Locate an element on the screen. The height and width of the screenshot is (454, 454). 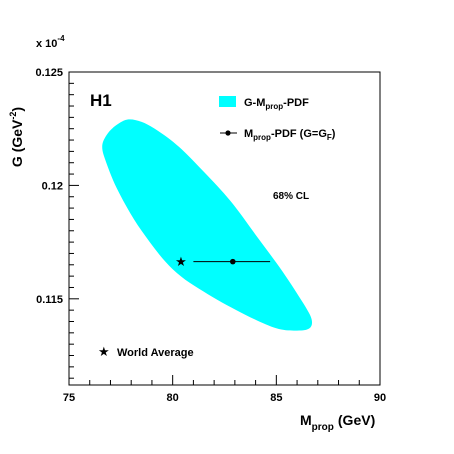
x-tick-label: 90 is located at coordinates (380, 398).